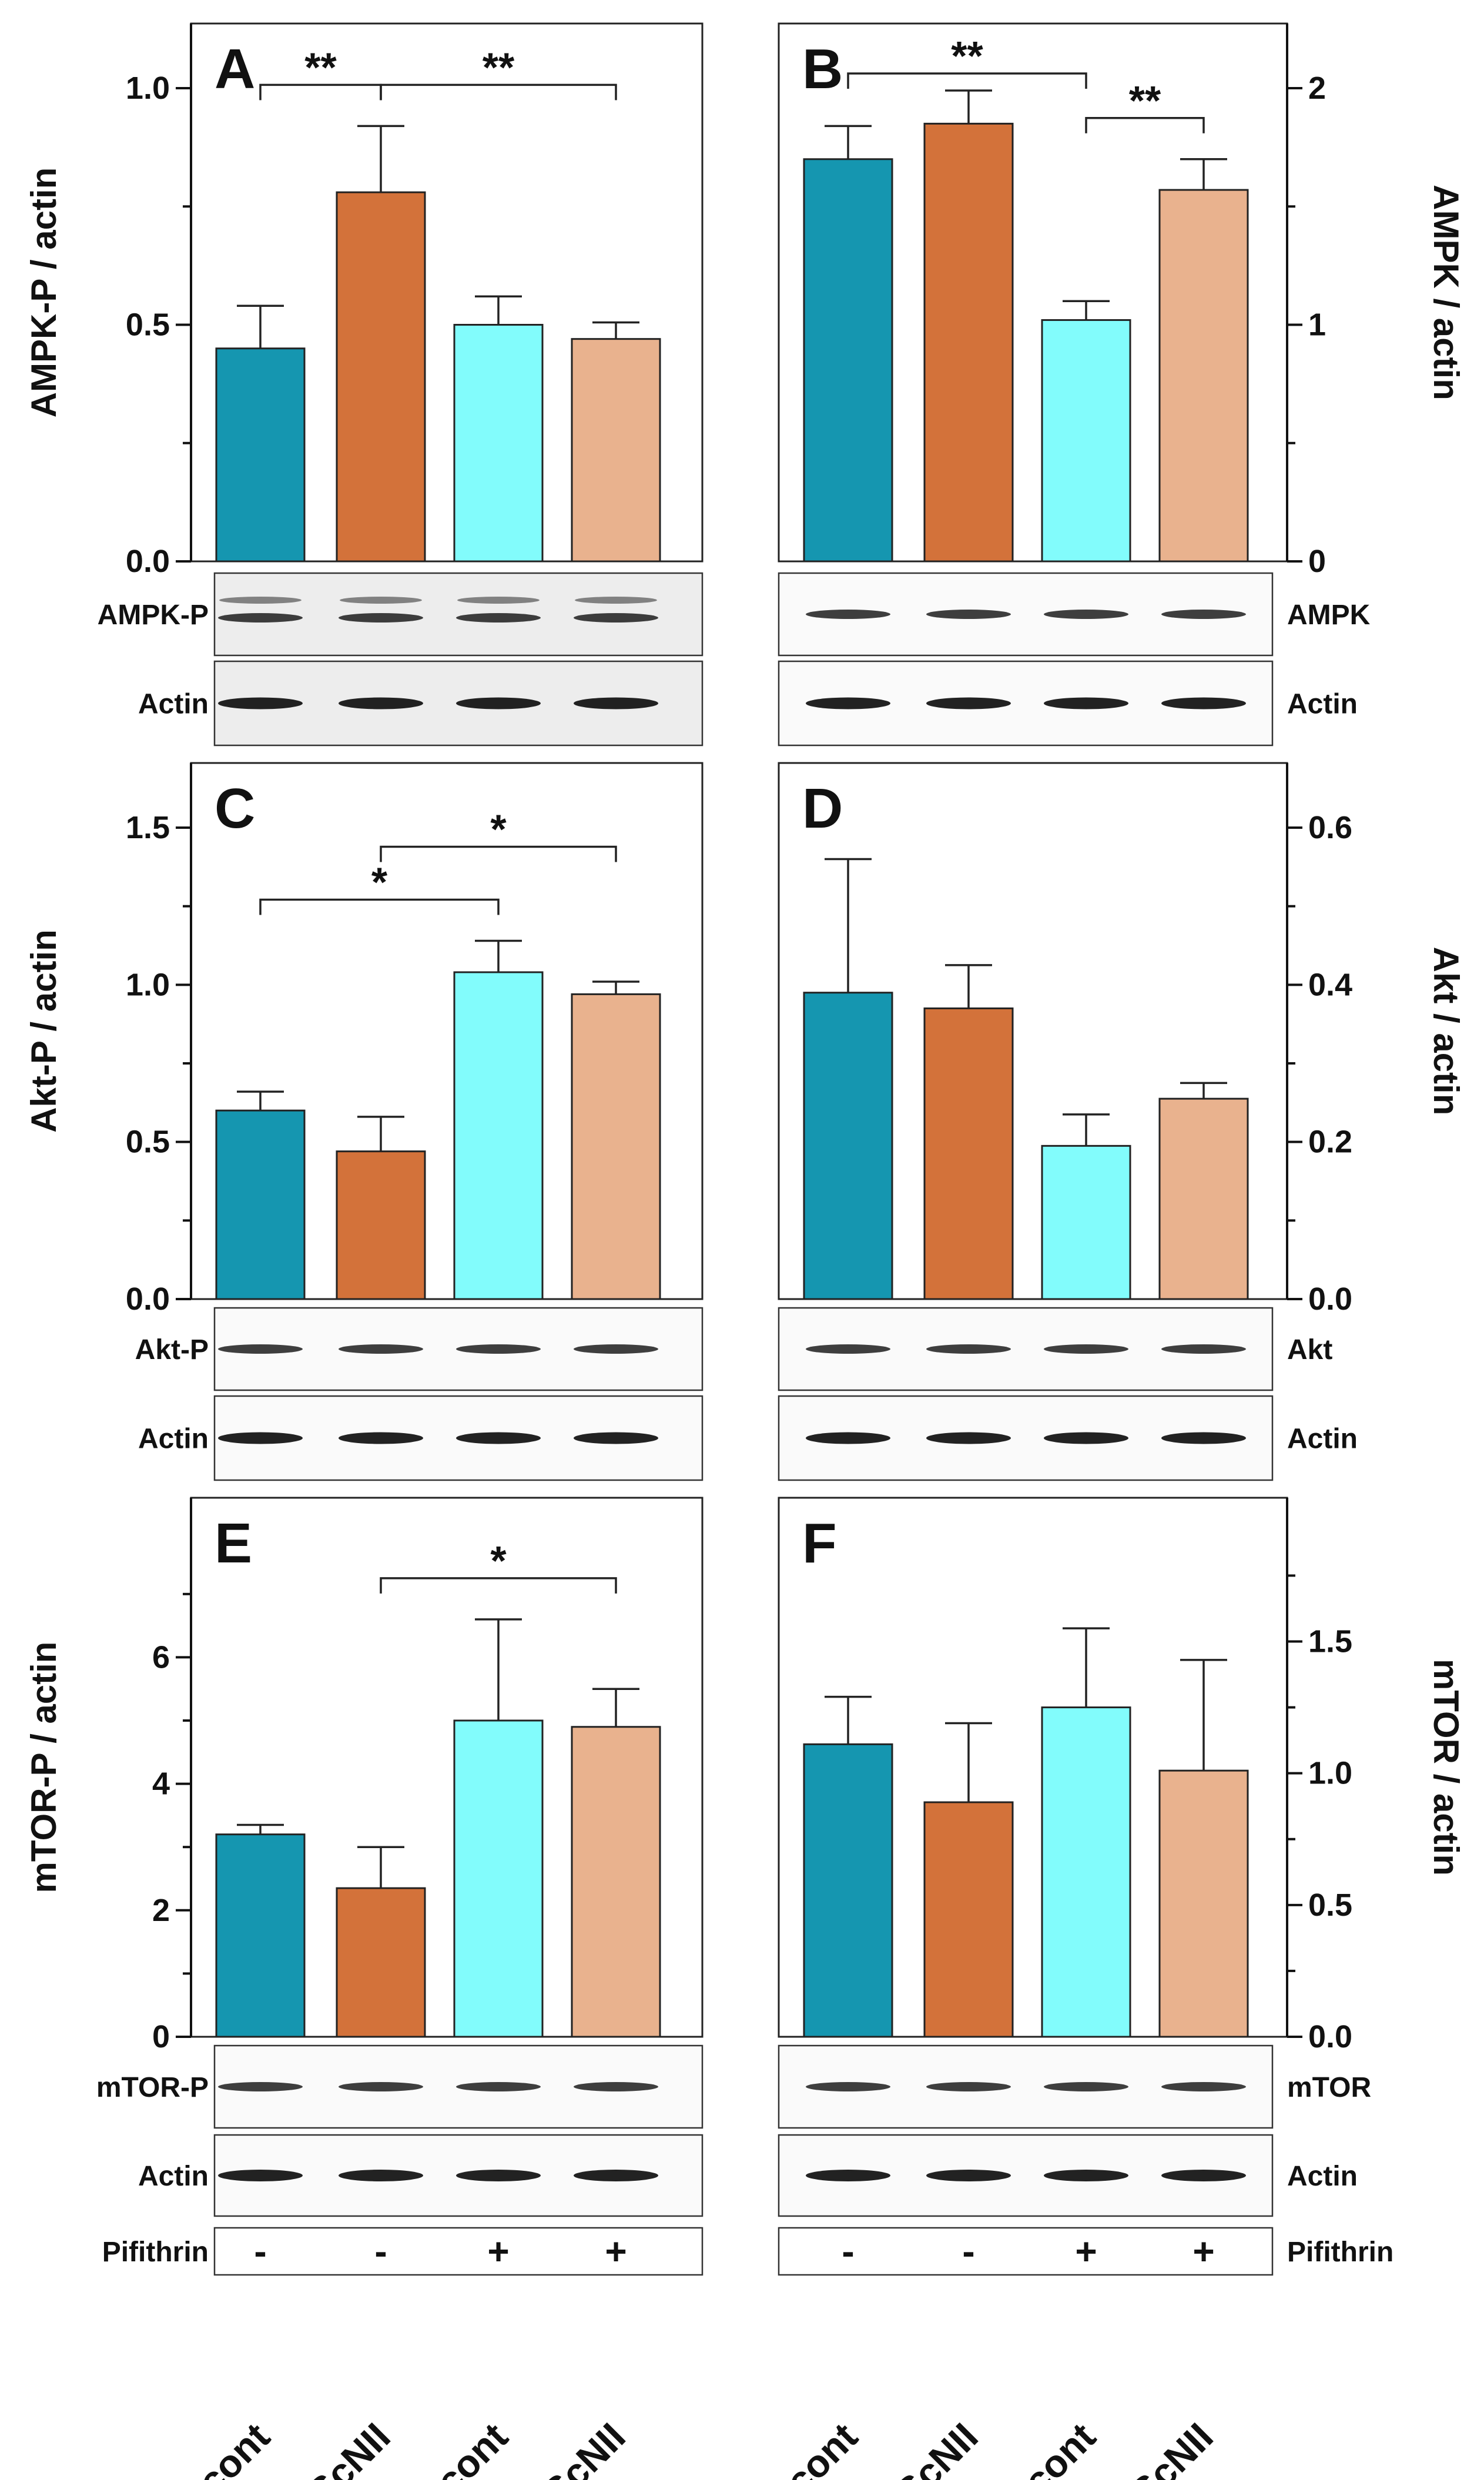 Image resolution: width=1484 pixels, height=2480 pixels. I want to click on treatment-row: - - + + Pifithrin, so click(1085, 2251).